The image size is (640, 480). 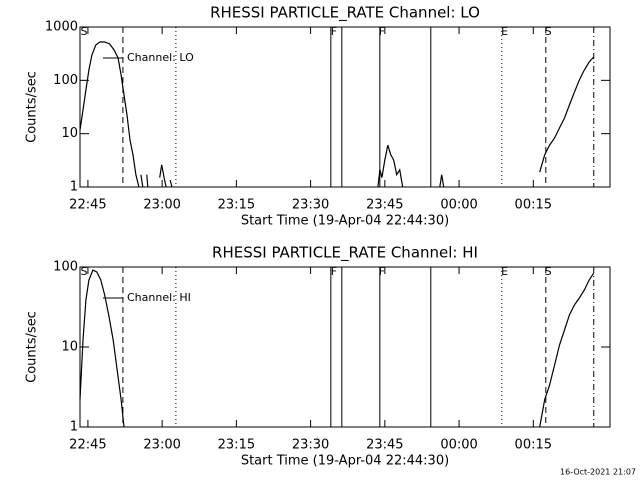 I want to click on y-tick-label: 1000, so click(x=61, y=27).